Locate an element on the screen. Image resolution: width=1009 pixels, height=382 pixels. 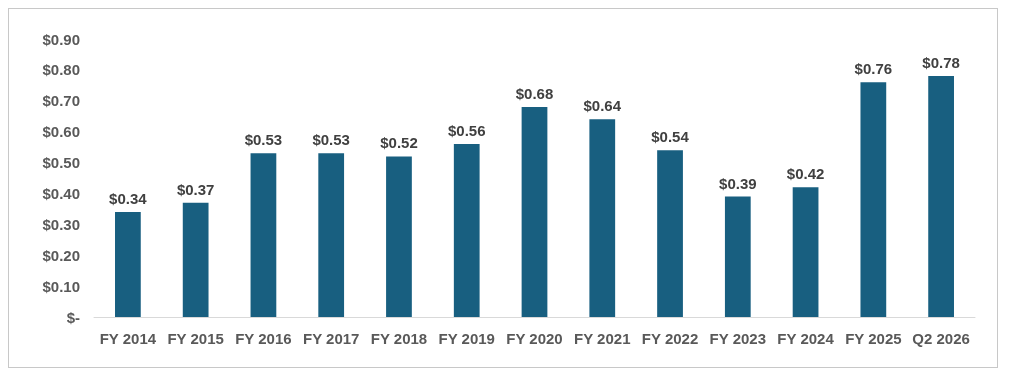
y-tick-label: $0.10 is located at coordinates (61, 286).